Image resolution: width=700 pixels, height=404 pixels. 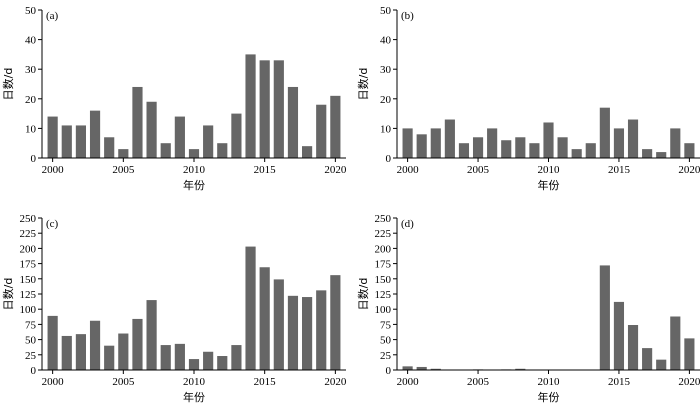 What do you see at coordinates (52, 16) in the screenshot?
I see `panel-label: (a)` at bounding box center [52, 16].